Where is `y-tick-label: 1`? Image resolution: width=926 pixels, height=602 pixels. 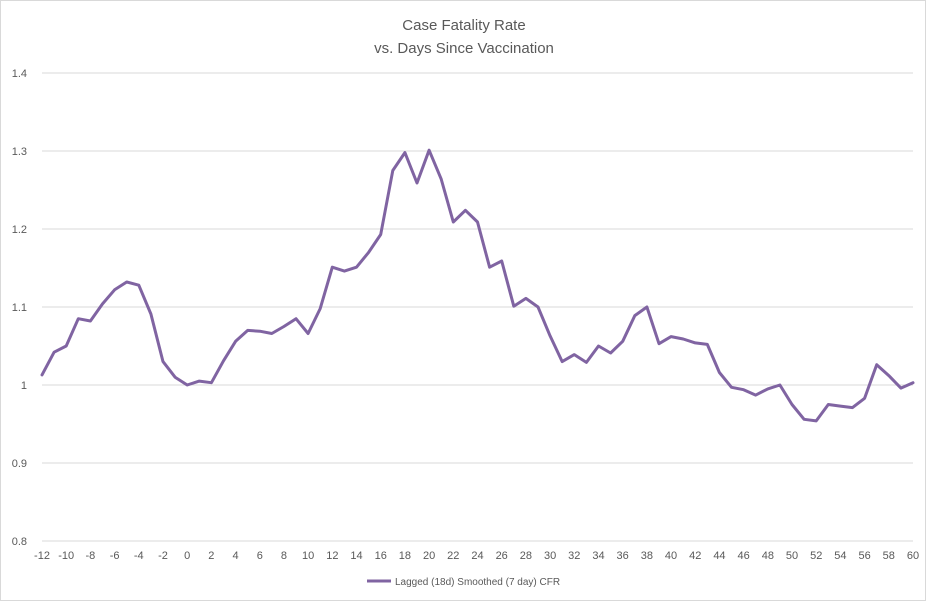 y-tick-label: 1 is located at coordinates (24, 386).